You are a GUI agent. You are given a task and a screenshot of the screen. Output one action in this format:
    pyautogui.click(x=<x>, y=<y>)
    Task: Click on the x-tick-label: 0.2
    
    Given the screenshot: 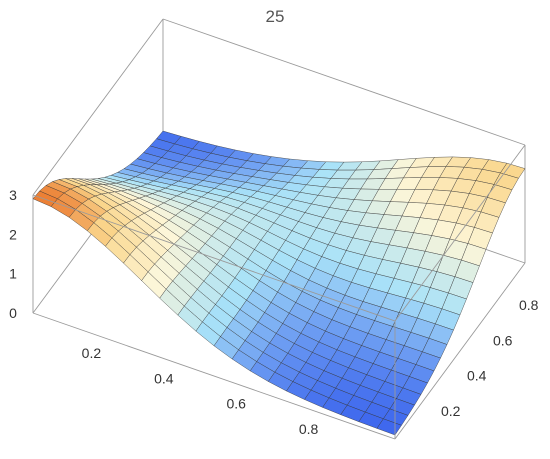 What is the action you would take?
    pyautogui.click(x=92, y=353)
    